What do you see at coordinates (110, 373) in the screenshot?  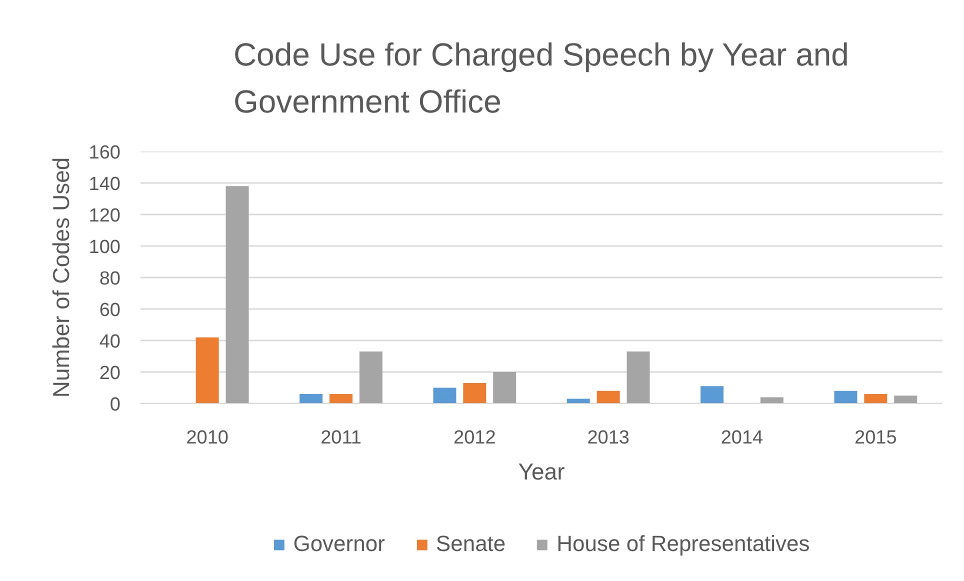 I see `y-tick-label: 20` at bounding box center [110, 373].